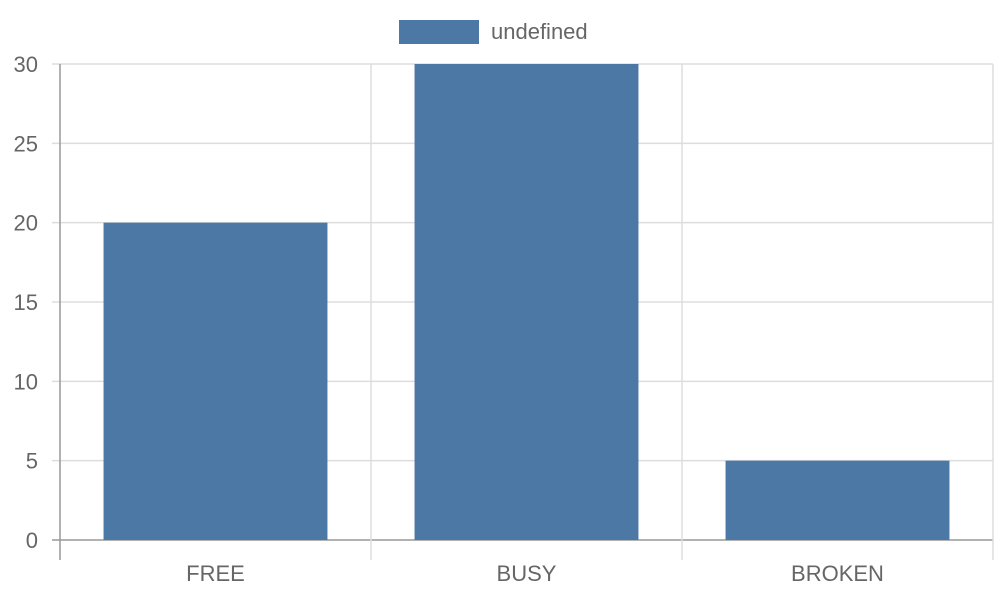  What do you see at coordinates (32, 461) in the screenshot?
I see `y-tick-label: 5` at bounding box center [32, 461].